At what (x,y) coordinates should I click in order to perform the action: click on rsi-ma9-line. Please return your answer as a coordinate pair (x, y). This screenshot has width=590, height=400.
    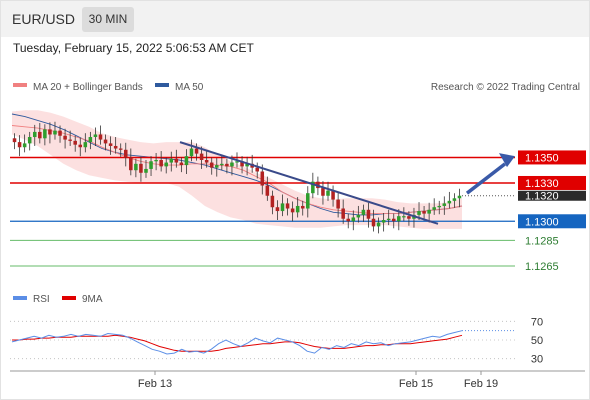
    Looking at the image, I should click on (237, 343).